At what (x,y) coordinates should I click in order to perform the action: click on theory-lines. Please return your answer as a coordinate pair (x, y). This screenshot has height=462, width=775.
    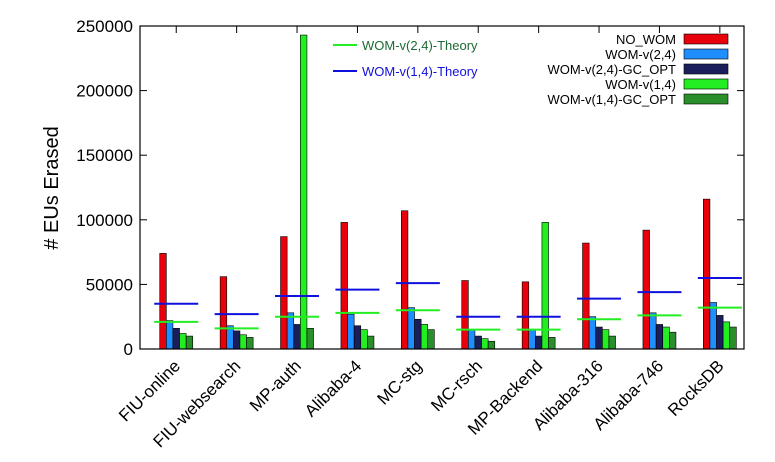
    Looking at the image, I should click on (448, 303).